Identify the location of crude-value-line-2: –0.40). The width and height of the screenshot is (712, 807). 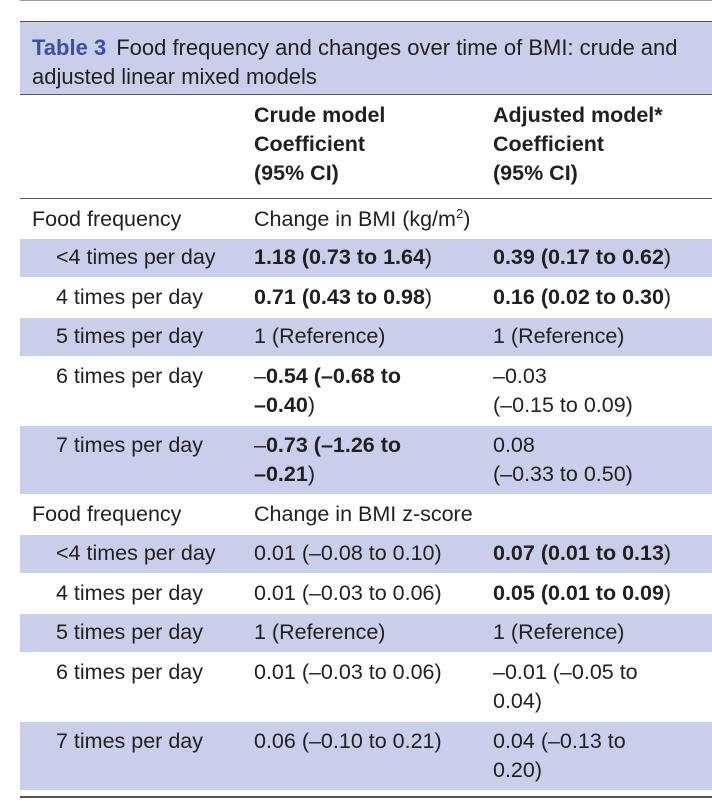
(284, 405).